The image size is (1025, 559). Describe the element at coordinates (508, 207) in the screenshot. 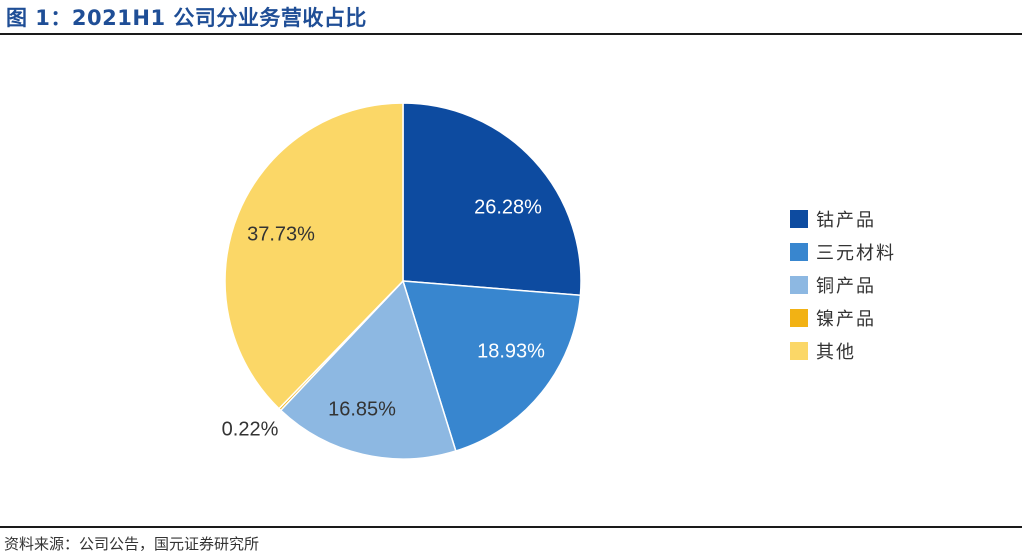

I see `slice-data-label: 26.28%` at that location.